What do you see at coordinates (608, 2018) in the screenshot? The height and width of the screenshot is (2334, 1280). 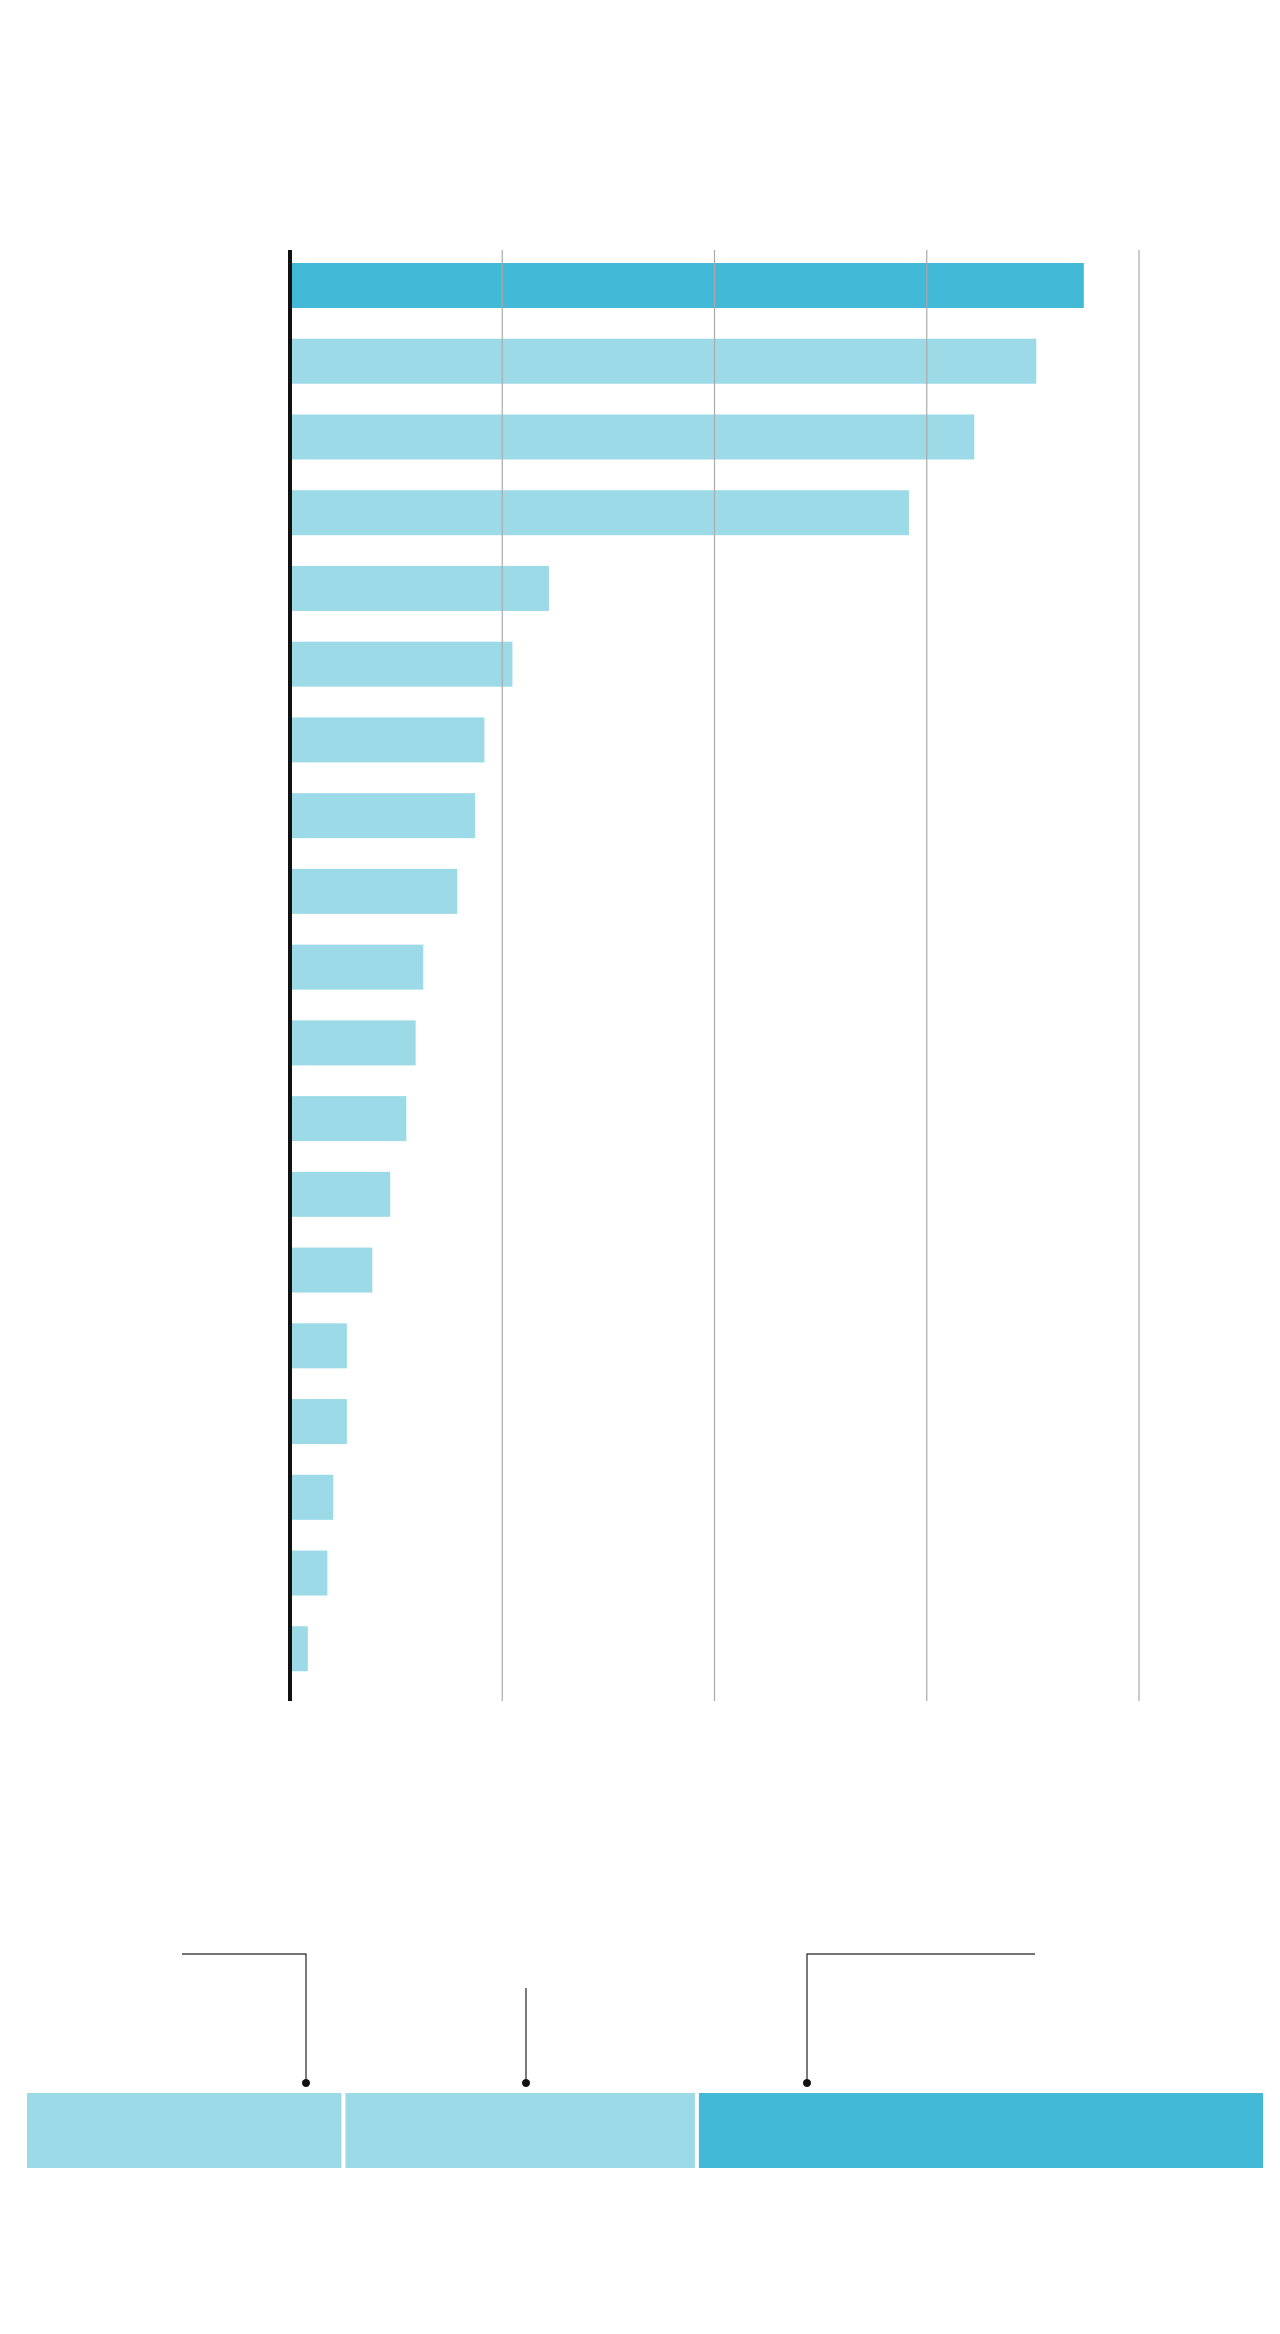 I see `callouts` at bounding box center [608, 2018].